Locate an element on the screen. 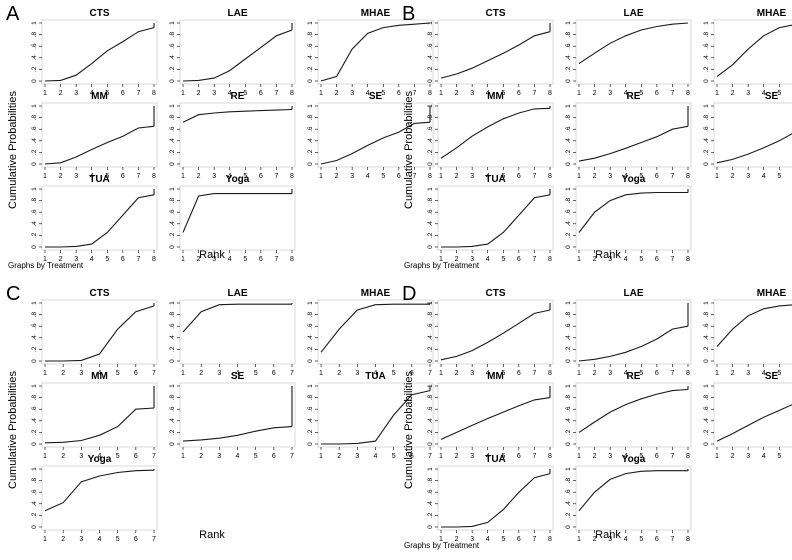 The width and height of the screenshot is (792, 560). subplot-lae: LAE 0 .2 .4 .6 .8 1 1 2 3 4 5 6 7 is located at coordinates (232, 332).